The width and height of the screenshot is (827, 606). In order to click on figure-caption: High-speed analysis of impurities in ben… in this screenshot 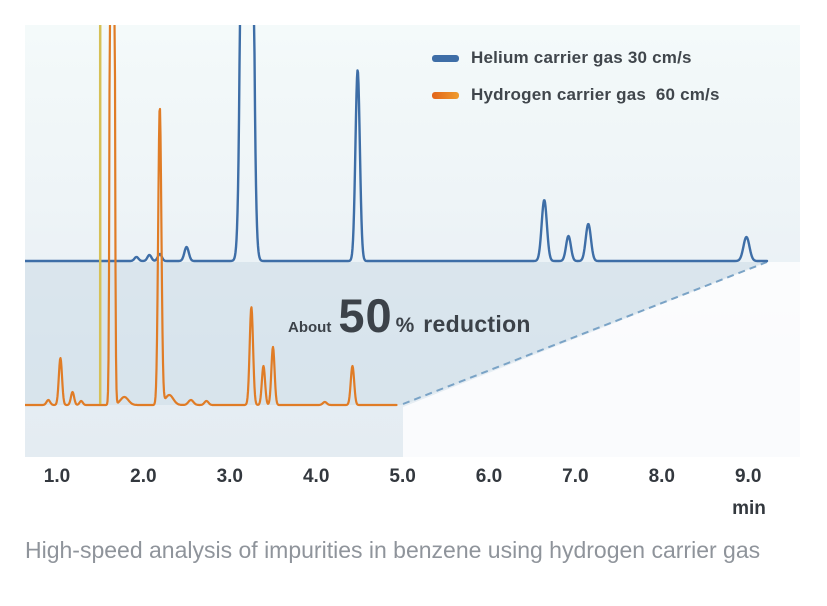, I will do `click(393, 550)`.